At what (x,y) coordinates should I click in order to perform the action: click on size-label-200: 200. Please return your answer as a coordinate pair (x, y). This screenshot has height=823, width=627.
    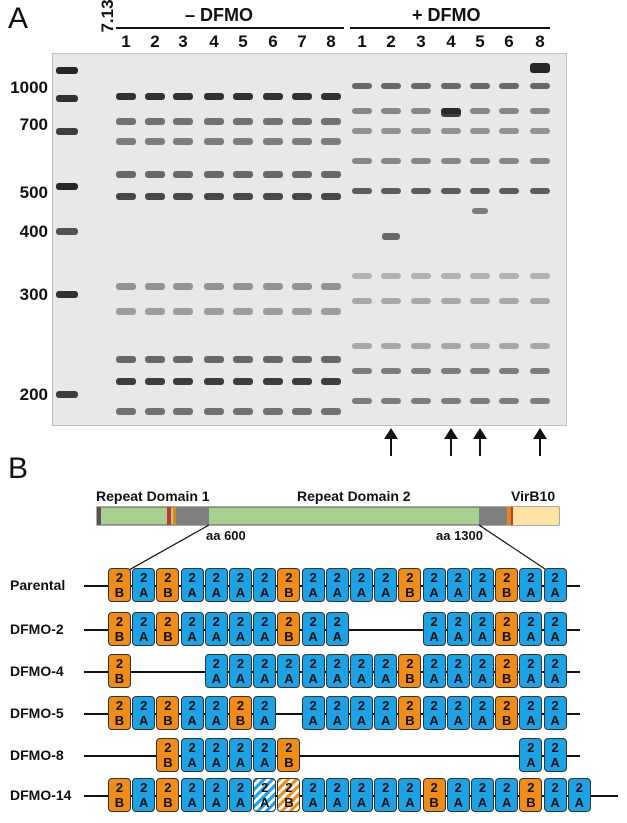
    Looking at the image, I should click on (33, 394).